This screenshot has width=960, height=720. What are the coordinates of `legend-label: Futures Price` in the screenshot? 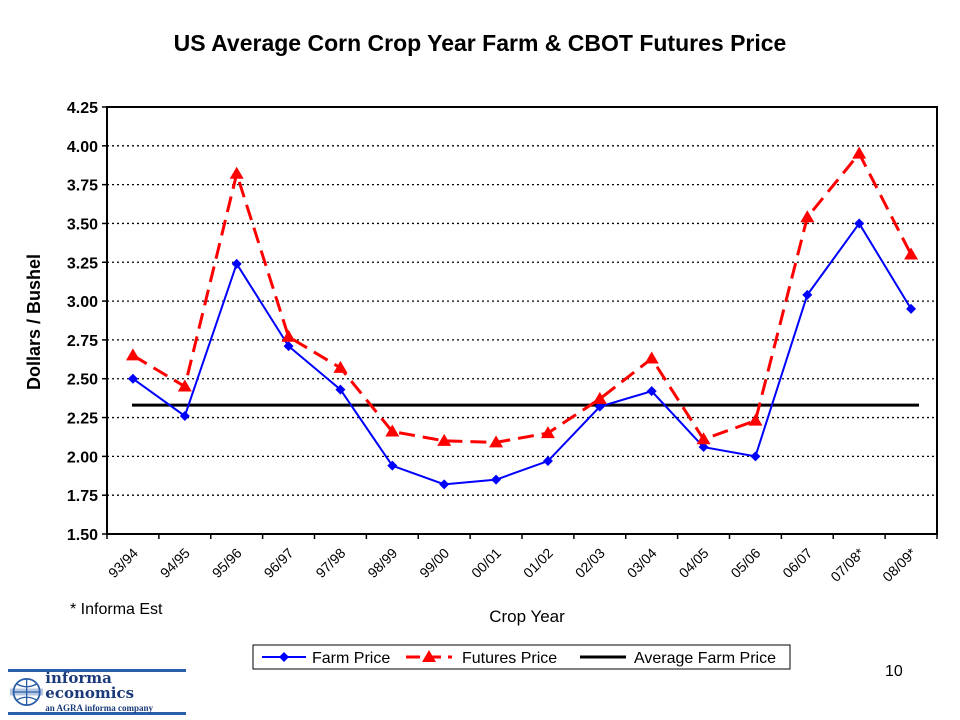 It's located at (509, 658).